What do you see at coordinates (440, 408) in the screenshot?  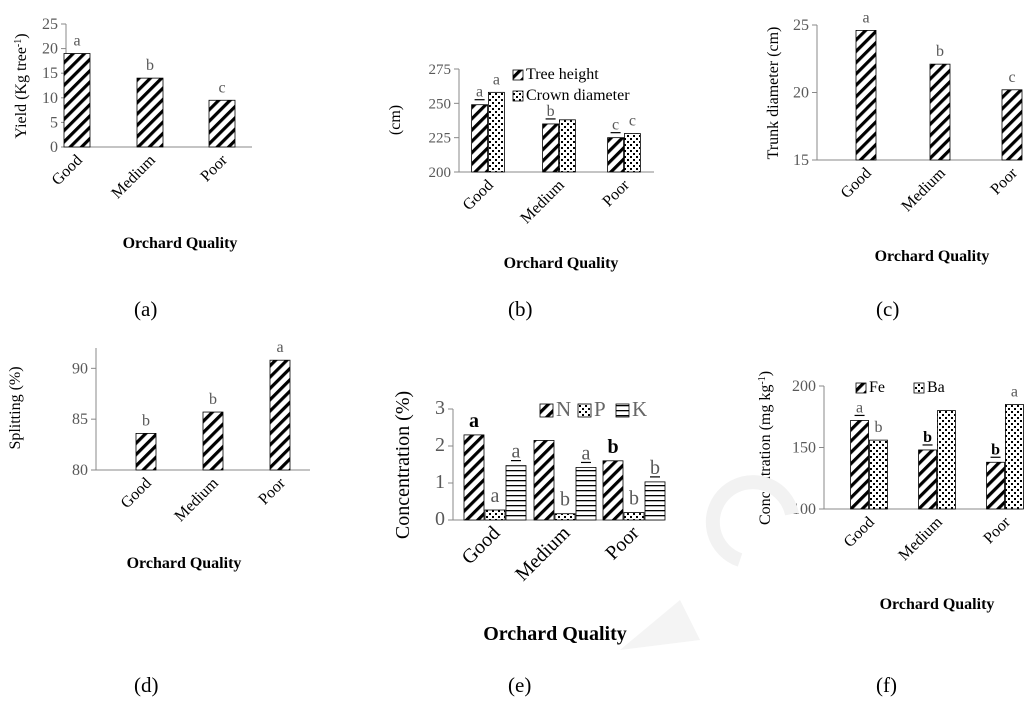 I see `y-tick-label: 3` at bounding box center [440, 408].